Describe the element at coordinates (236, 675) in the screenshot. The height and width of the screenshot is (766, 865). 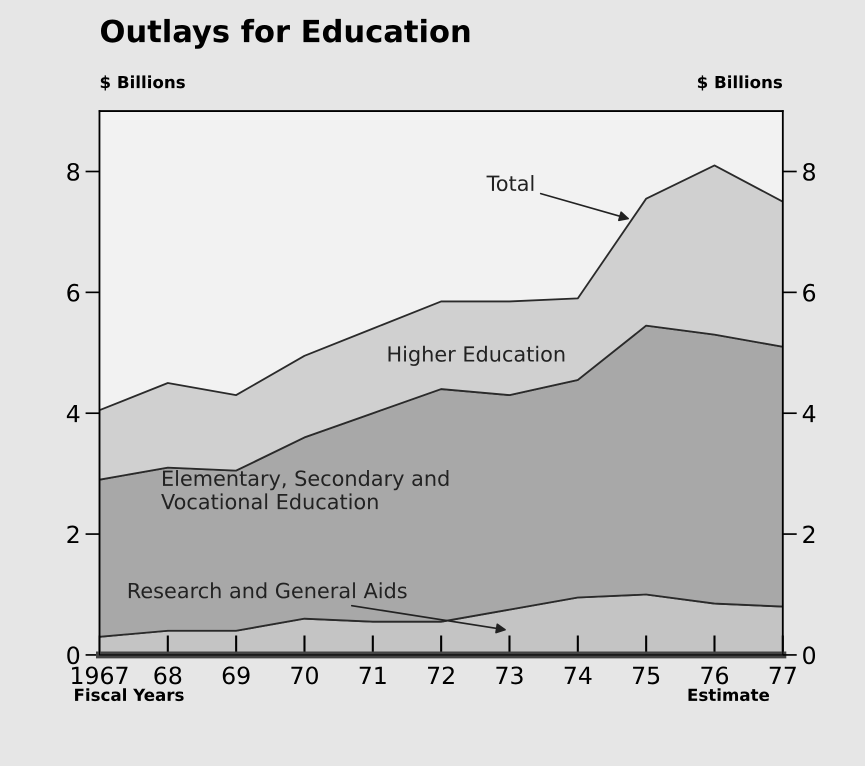
I see `x-tick-label: 69` at that location.